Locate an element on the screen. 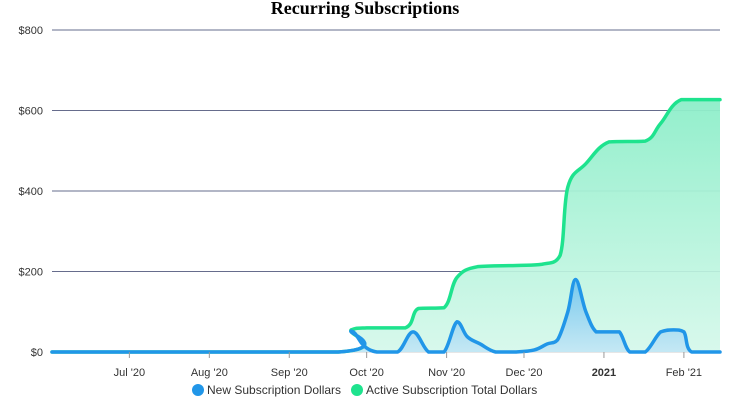 This screenshot has width=730, height=400. legend-marker-new-subscription-dollars is located at coordinates (198, 390).